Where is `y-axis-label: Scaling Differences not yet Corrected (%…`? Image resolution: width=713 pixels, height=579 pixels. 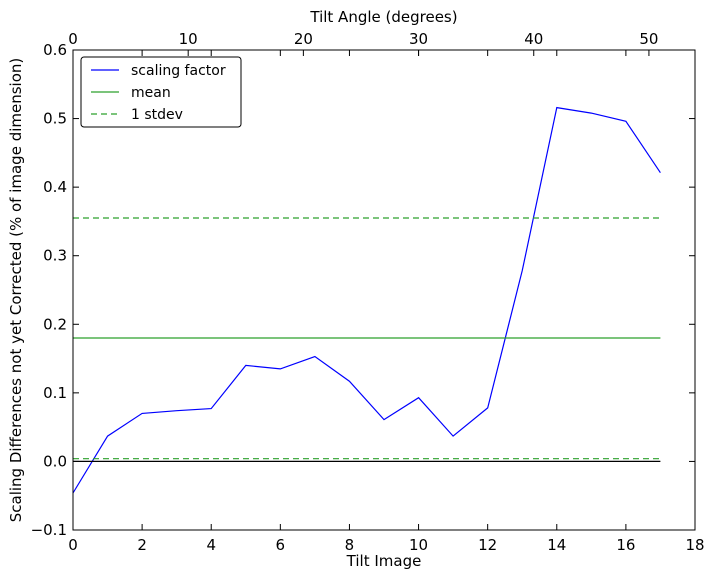 y-axis-label: Scaling Differences not yet Corrected (%… is located at coordinates (16, 290).